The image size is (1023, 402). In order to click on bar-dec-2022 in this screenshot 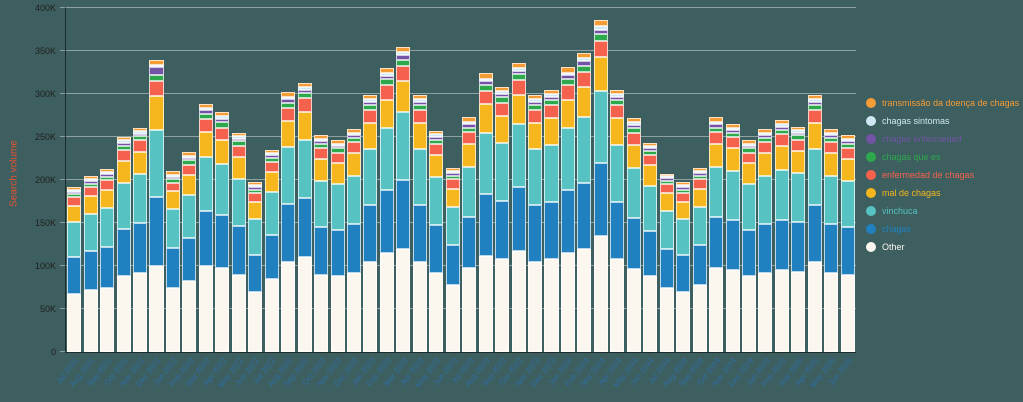, I will do `click(354, 240)`.